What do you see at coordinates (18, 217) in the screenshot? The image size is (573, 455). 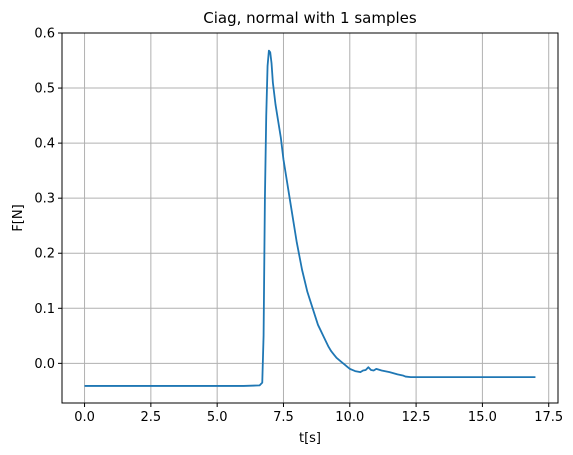 I see `y-axis-title: F[N]` at bounding box center [18, 217].